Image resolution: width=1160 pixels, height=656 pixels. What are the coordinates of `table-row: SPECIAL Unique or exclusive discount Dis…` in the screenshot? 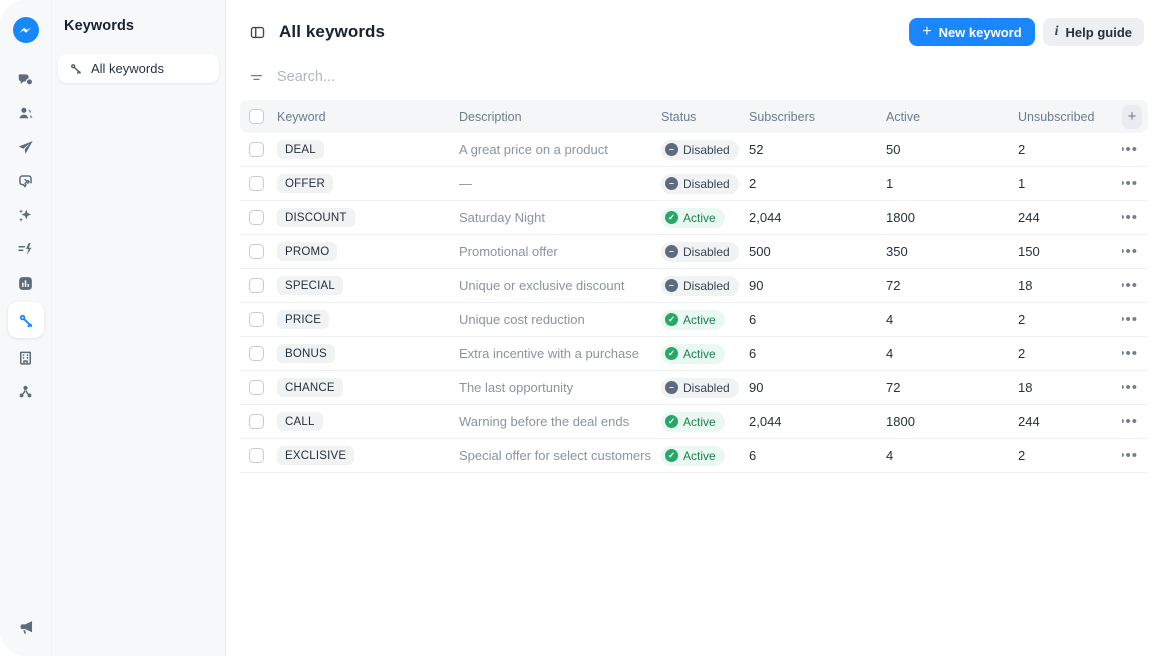 It's located at (694, 286).